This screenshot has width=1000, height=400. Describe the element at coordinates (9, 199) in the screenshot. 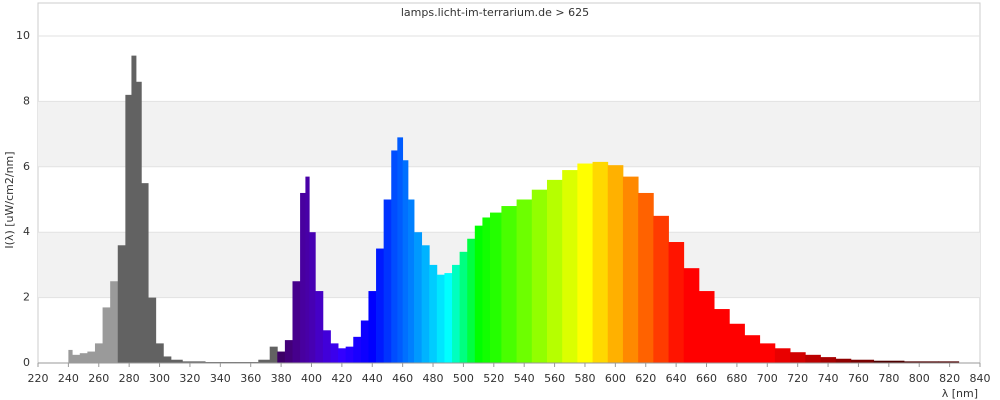

I see `y-axis-label: I(λ) [uW/cm2/nm]` at that location.